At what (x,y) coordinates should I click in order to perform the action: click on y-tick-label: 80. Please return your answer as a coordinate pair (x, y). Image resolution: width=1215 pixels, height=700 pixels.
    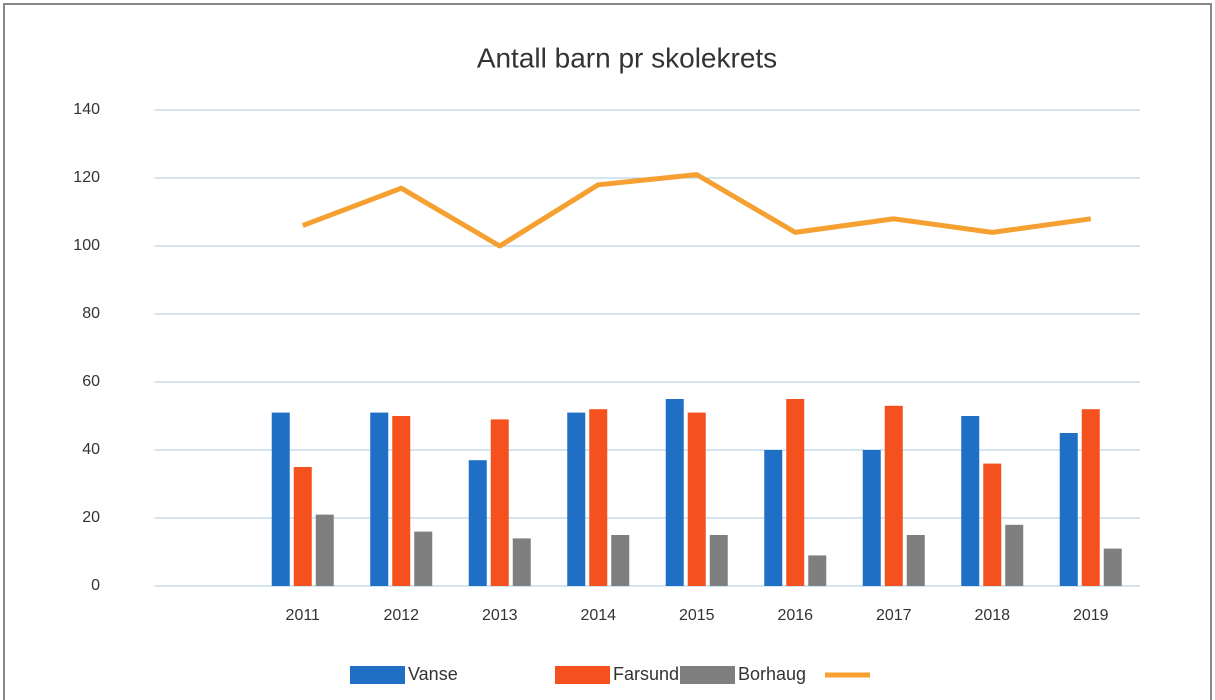
    Looking at the image, I should click on (91, 313).